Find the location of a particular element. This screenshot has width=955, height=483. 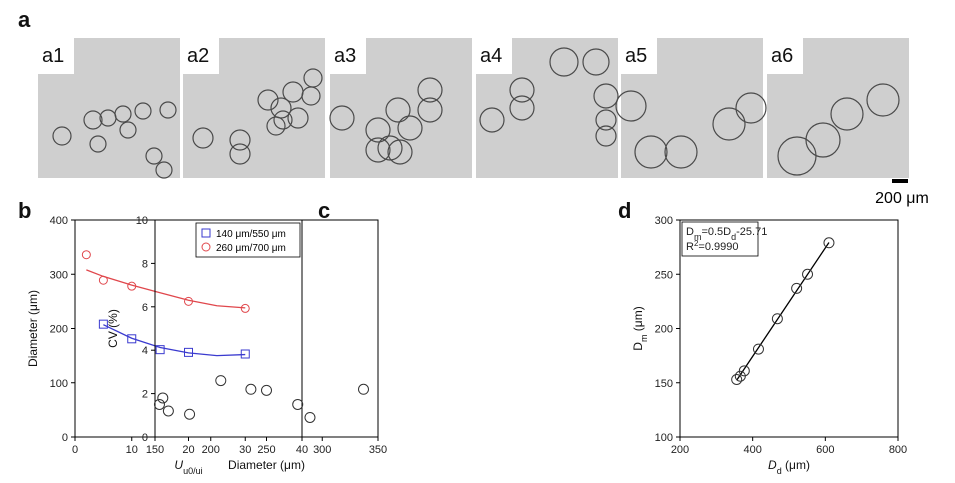

scale-bar-label: 200 μm is located at coordinates (902, 198).